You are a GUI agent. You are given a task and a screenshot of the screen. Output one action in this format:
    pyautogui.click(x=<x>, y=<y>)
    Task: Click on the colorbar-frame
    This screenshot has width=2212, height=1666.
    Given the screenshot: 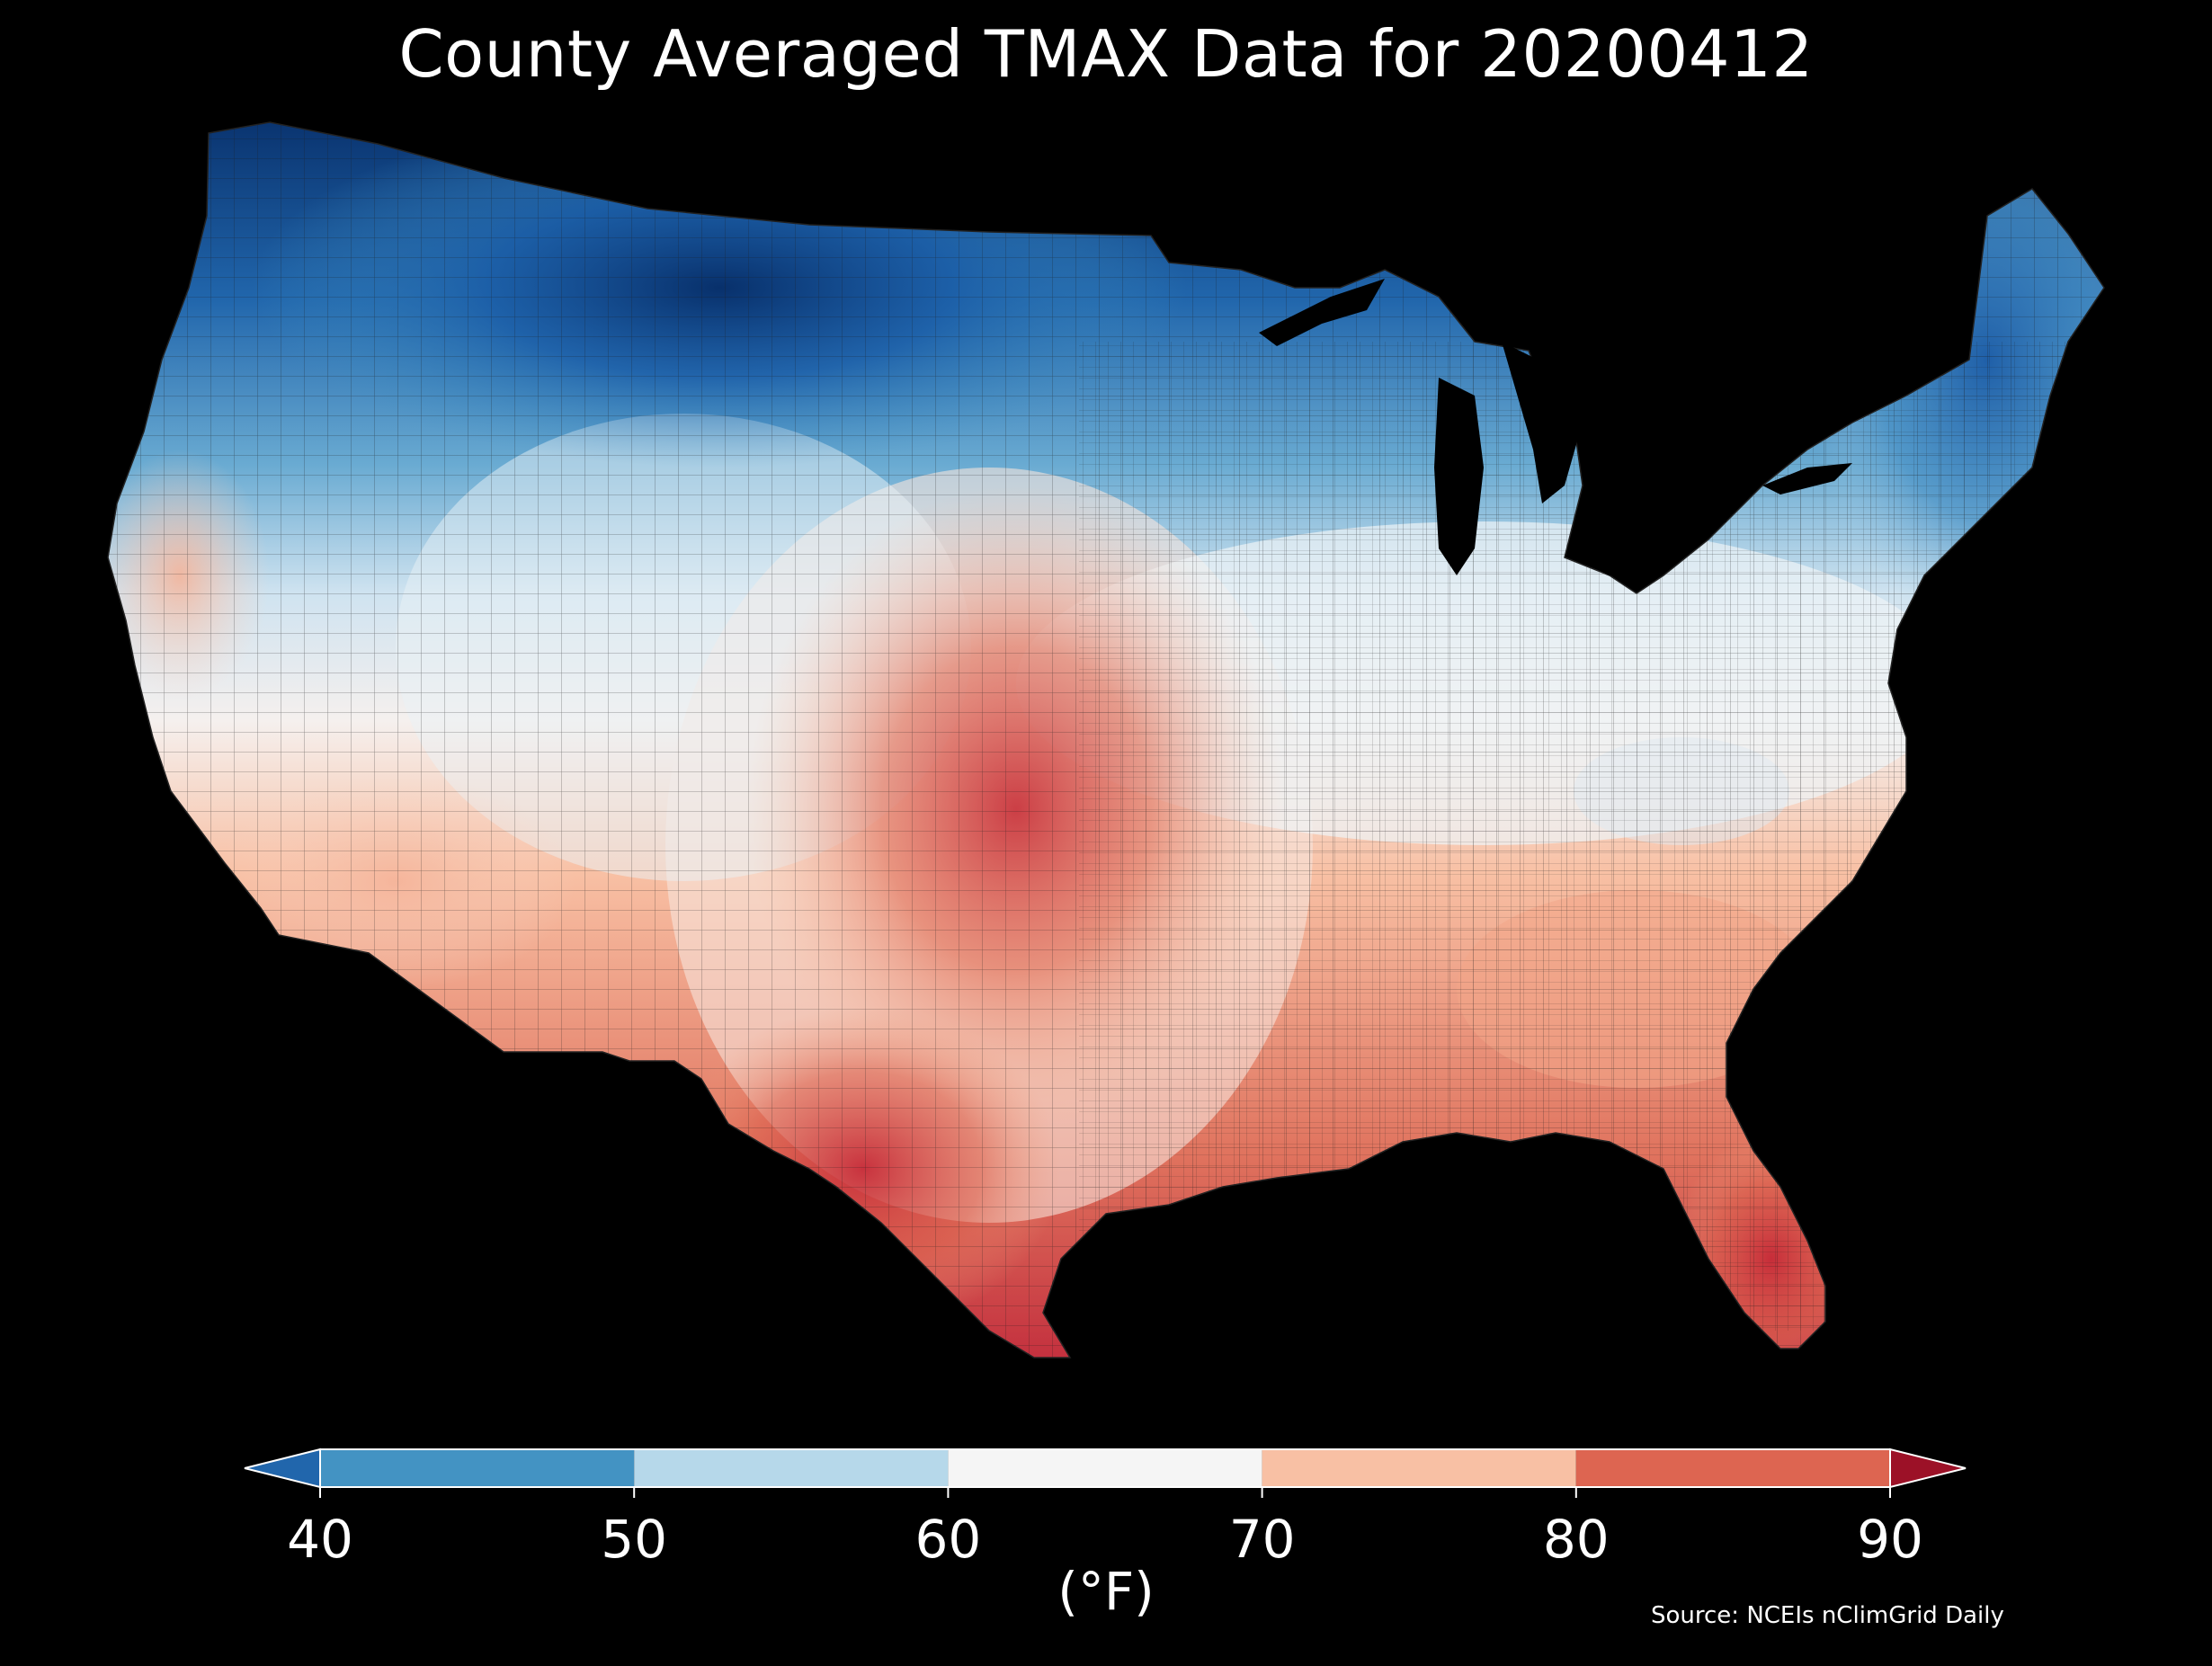 What is the action you would take?
    pyautogui.click(x=1105, y=1468)
    